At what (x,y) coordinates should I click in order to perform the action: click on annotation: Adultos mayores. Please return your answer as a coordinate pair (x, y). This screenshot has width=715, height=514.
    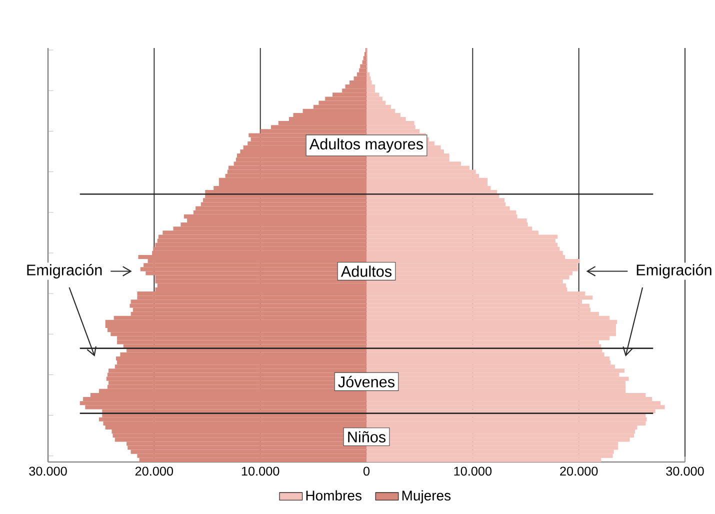
    Looking at the image, I should click on (366, 145).